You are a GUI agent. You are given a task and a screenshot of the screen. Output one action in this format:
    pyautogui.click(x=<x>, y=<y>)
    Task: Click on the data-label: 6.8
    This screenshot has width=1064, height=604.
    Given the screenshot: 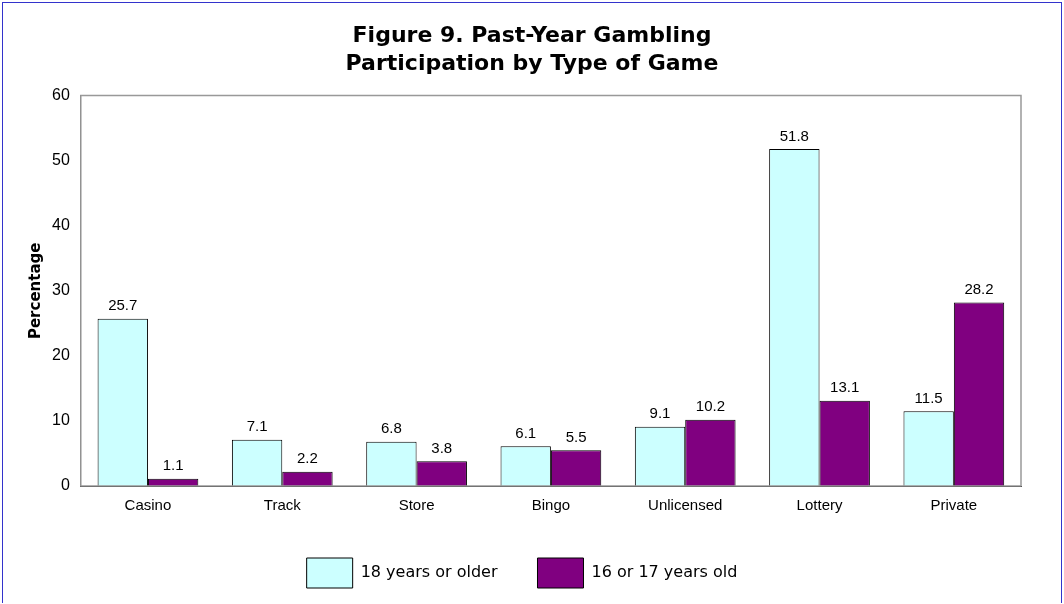 What is the action you would take?
    pyautogui.click(x=391, y=428)
    